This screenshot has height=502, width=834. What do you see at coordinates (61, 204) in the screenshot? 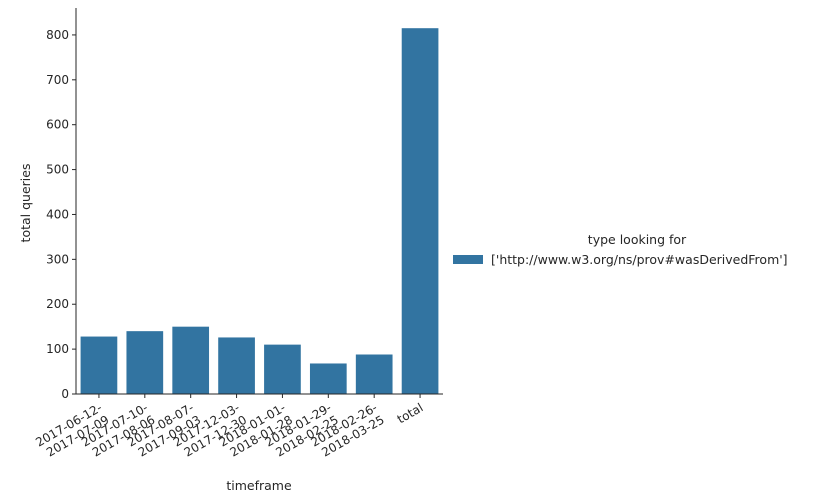
I see `y-axis: 0 100 200 300 400 500 600 700 800` at bounding box center [61, 204].